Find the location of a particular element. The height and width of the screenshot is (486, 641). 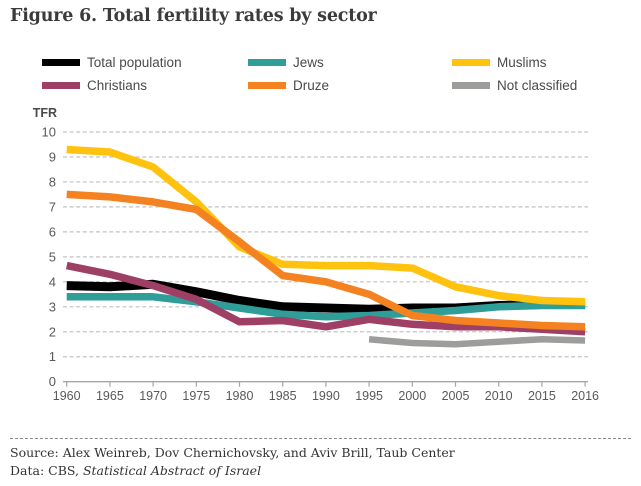

y-tick-label-6: 6 is located at coordinates (52, 231).